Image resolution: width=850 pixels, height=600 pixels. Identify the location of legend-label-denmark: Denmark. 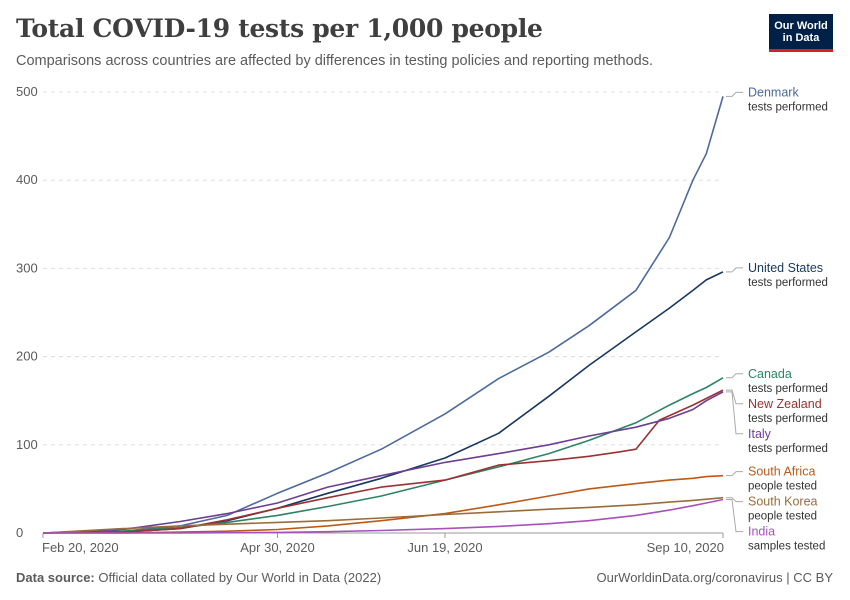
(773, 92).